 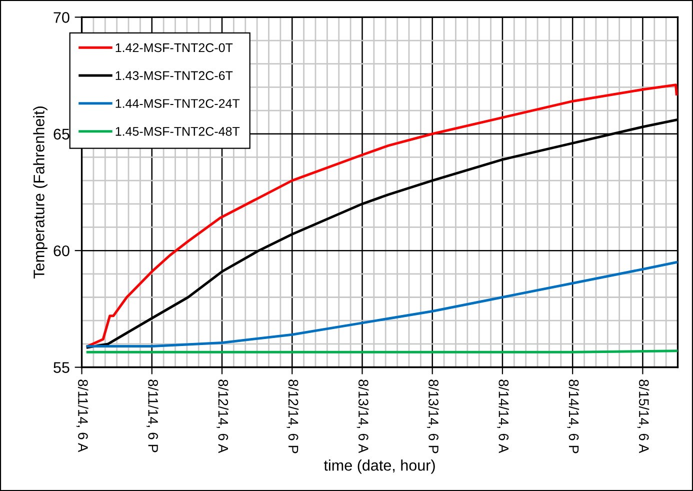 What do you see at coordinates (178, 103) in the screenshot?
I see `legend-label: 1.44-MSF-TNT2C-24T` at bounding box center [178, 103].